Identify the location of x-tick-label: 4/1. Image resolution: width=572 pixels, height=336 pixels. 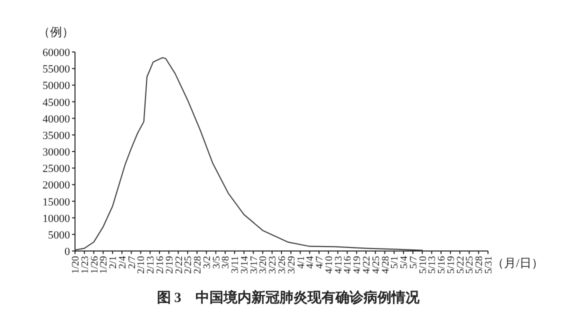
(301, 262).